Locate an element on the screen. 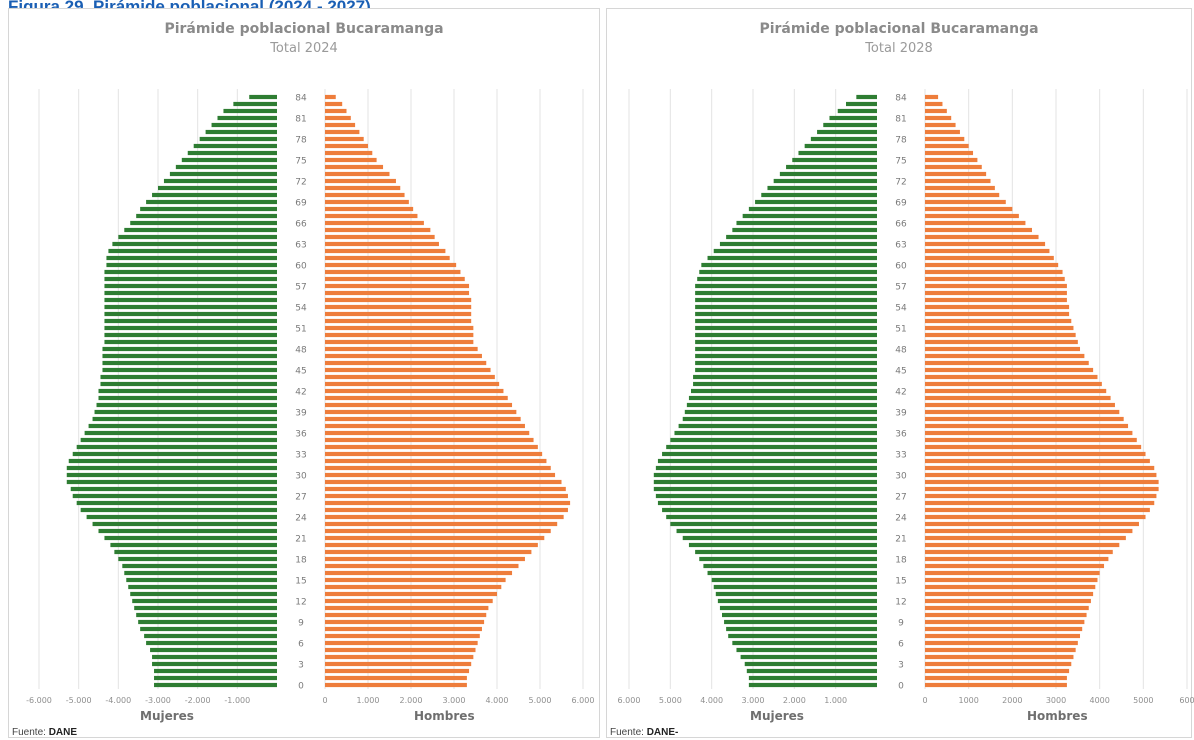 The image size is (1194, 740). x-tick-label: -2.000 is located at coordinates (198, 700).